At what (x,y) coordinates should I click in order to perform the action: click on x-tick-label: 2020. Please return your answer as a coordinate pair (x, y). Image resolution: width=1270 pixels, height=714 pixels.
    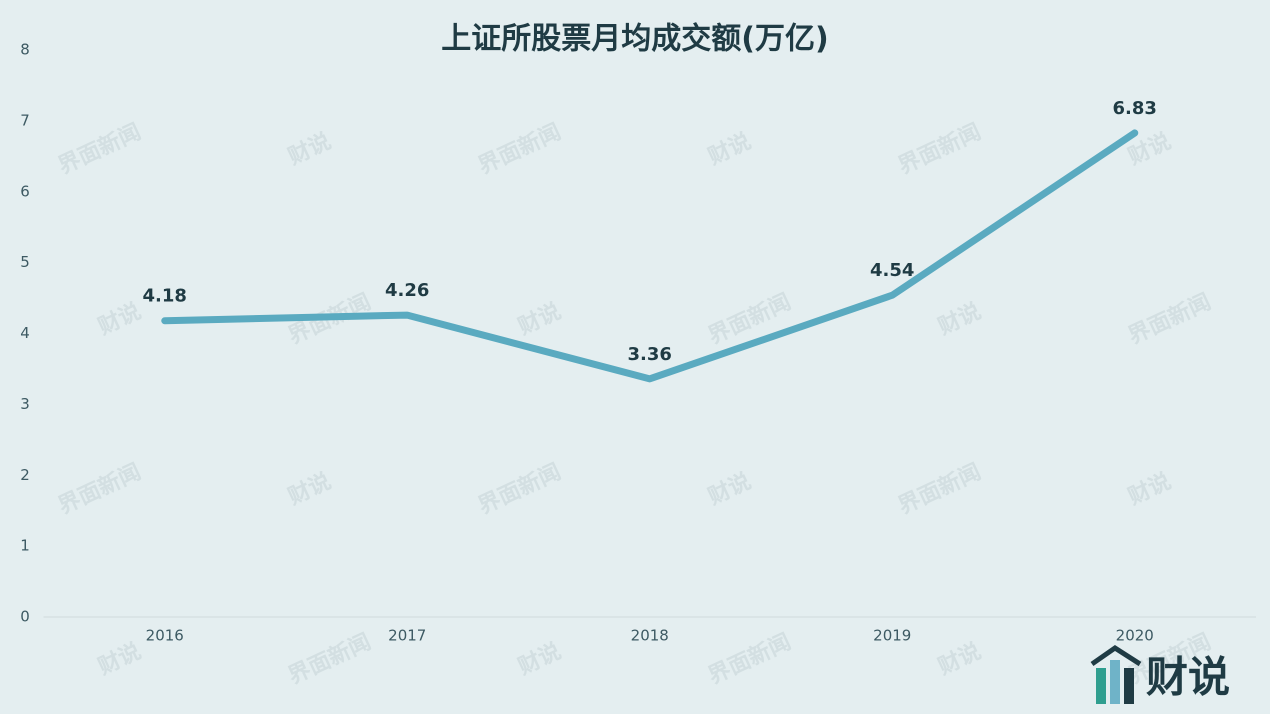
    Looking at the image, I should click on (1135, 636).